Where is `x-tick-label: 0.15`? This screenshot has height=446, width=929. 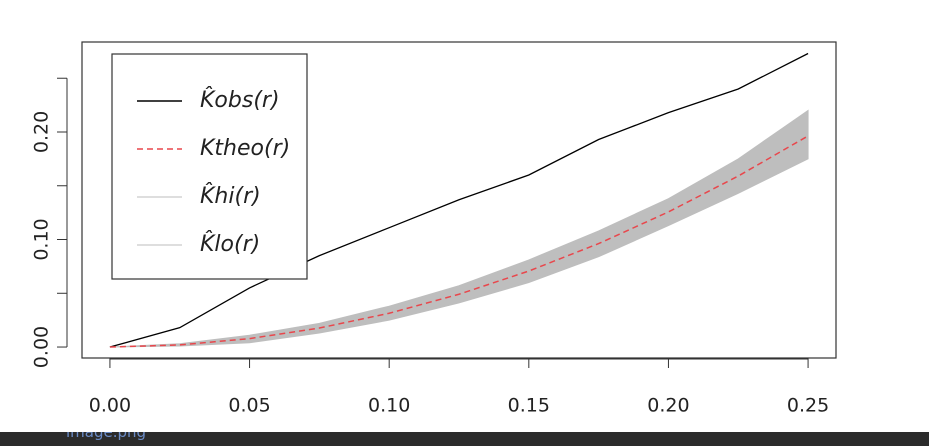 x-tick-label: 0.15 is located at coordinates (529, 406).